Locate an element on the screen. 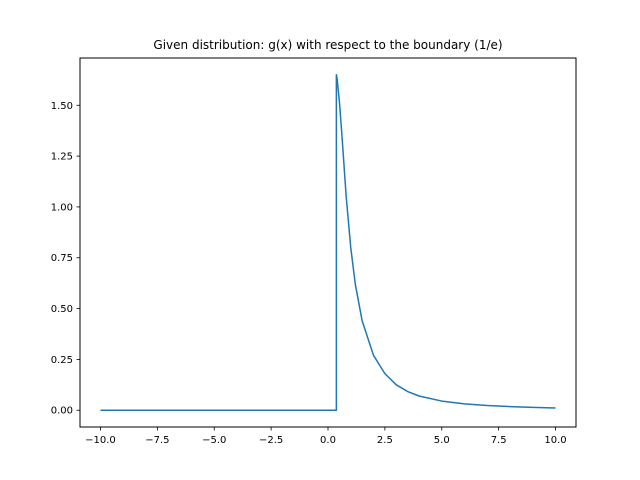  y-tick-label: 0.75 is located at coordinates (62, 258).